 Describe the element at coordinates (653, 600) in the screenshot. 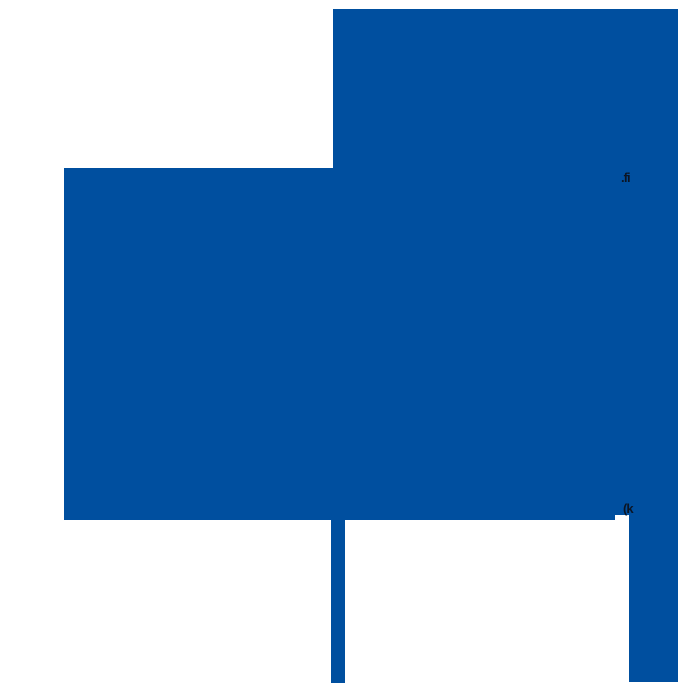

I see `blue-band-bottom-right` at that location.